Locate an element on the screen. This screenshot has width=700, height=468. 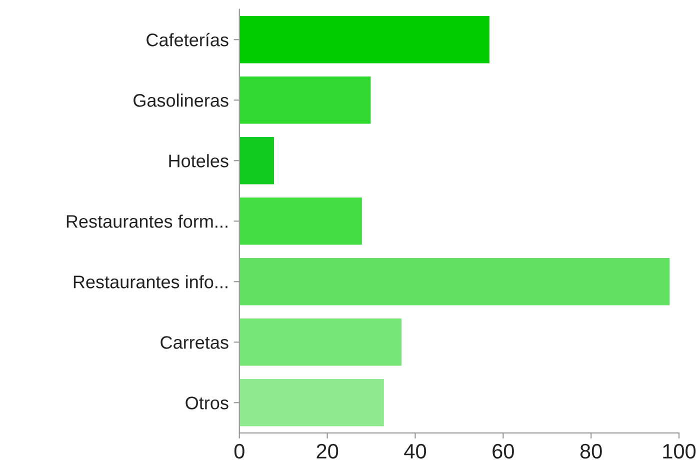
x-tick-label: 40 is located at coordinates (415, 451).